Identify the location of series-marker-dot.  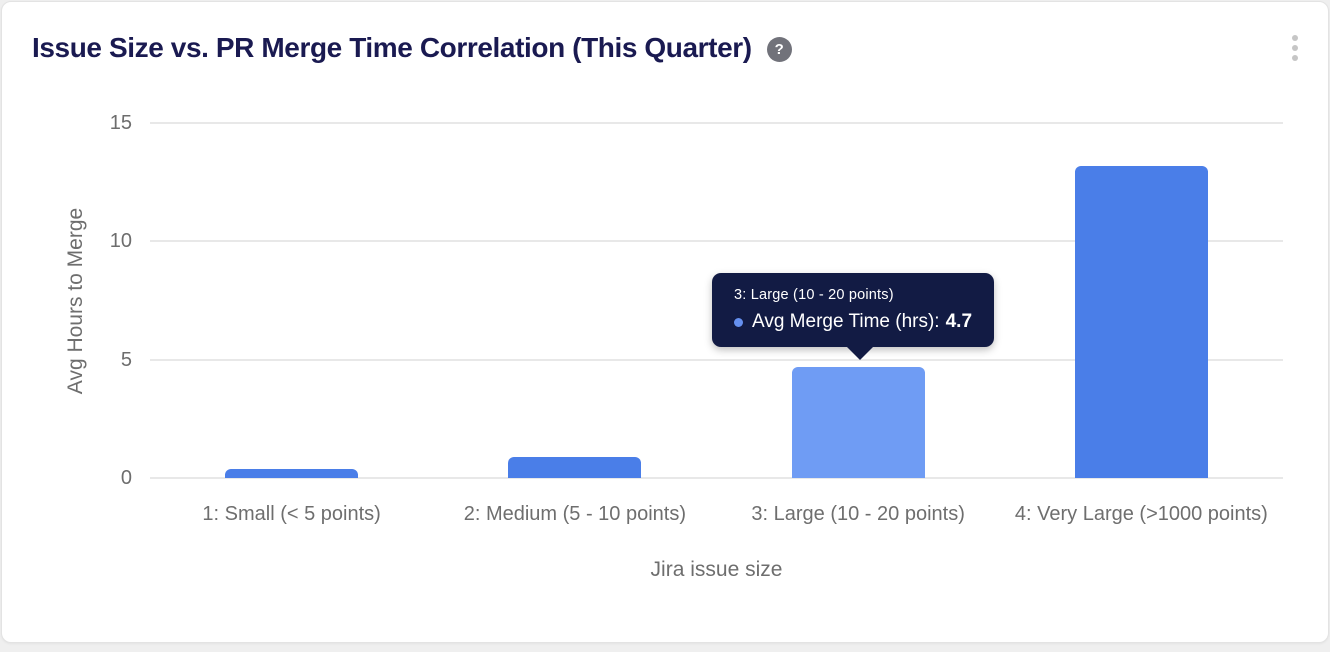
(738, 322).